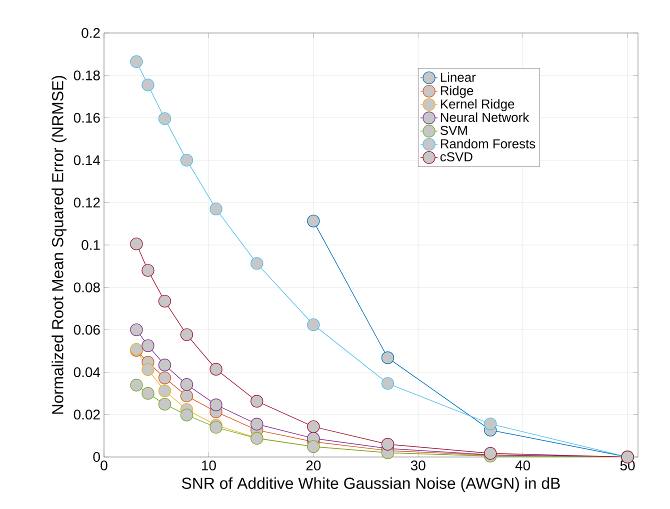 The image size is (670, 509). What do you see at coordinates (87, 287) in the screenshot?
I see `y-tick-label: 0.08` at bounding box center [87, 287].